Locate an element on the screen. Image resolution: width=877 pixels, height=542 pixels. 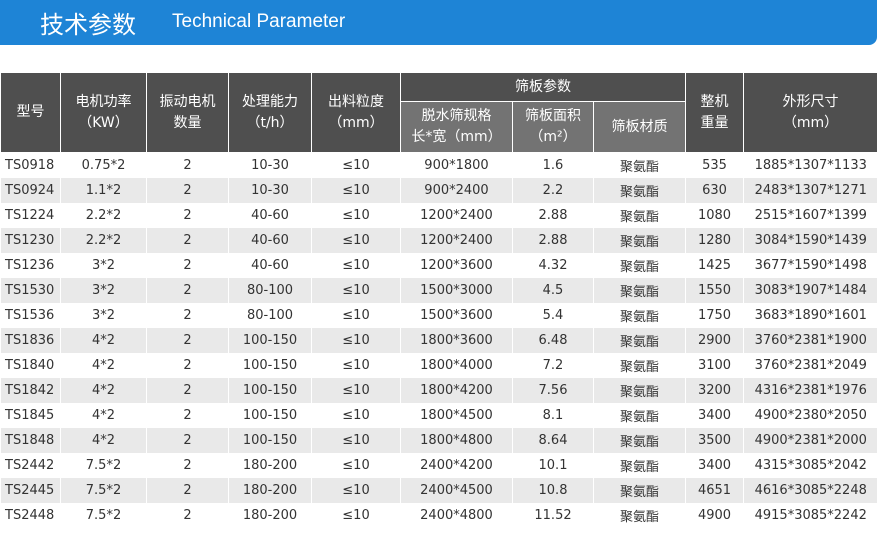
table-cell: TS2445 is located at coordinates (30, 490).